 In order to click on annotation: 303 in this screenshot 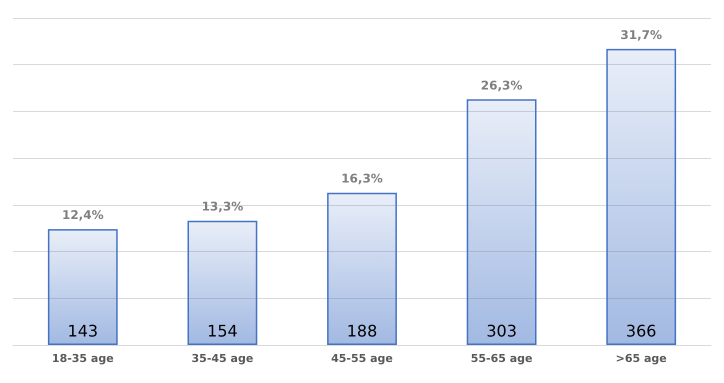, I will do `click(501, 331)`.